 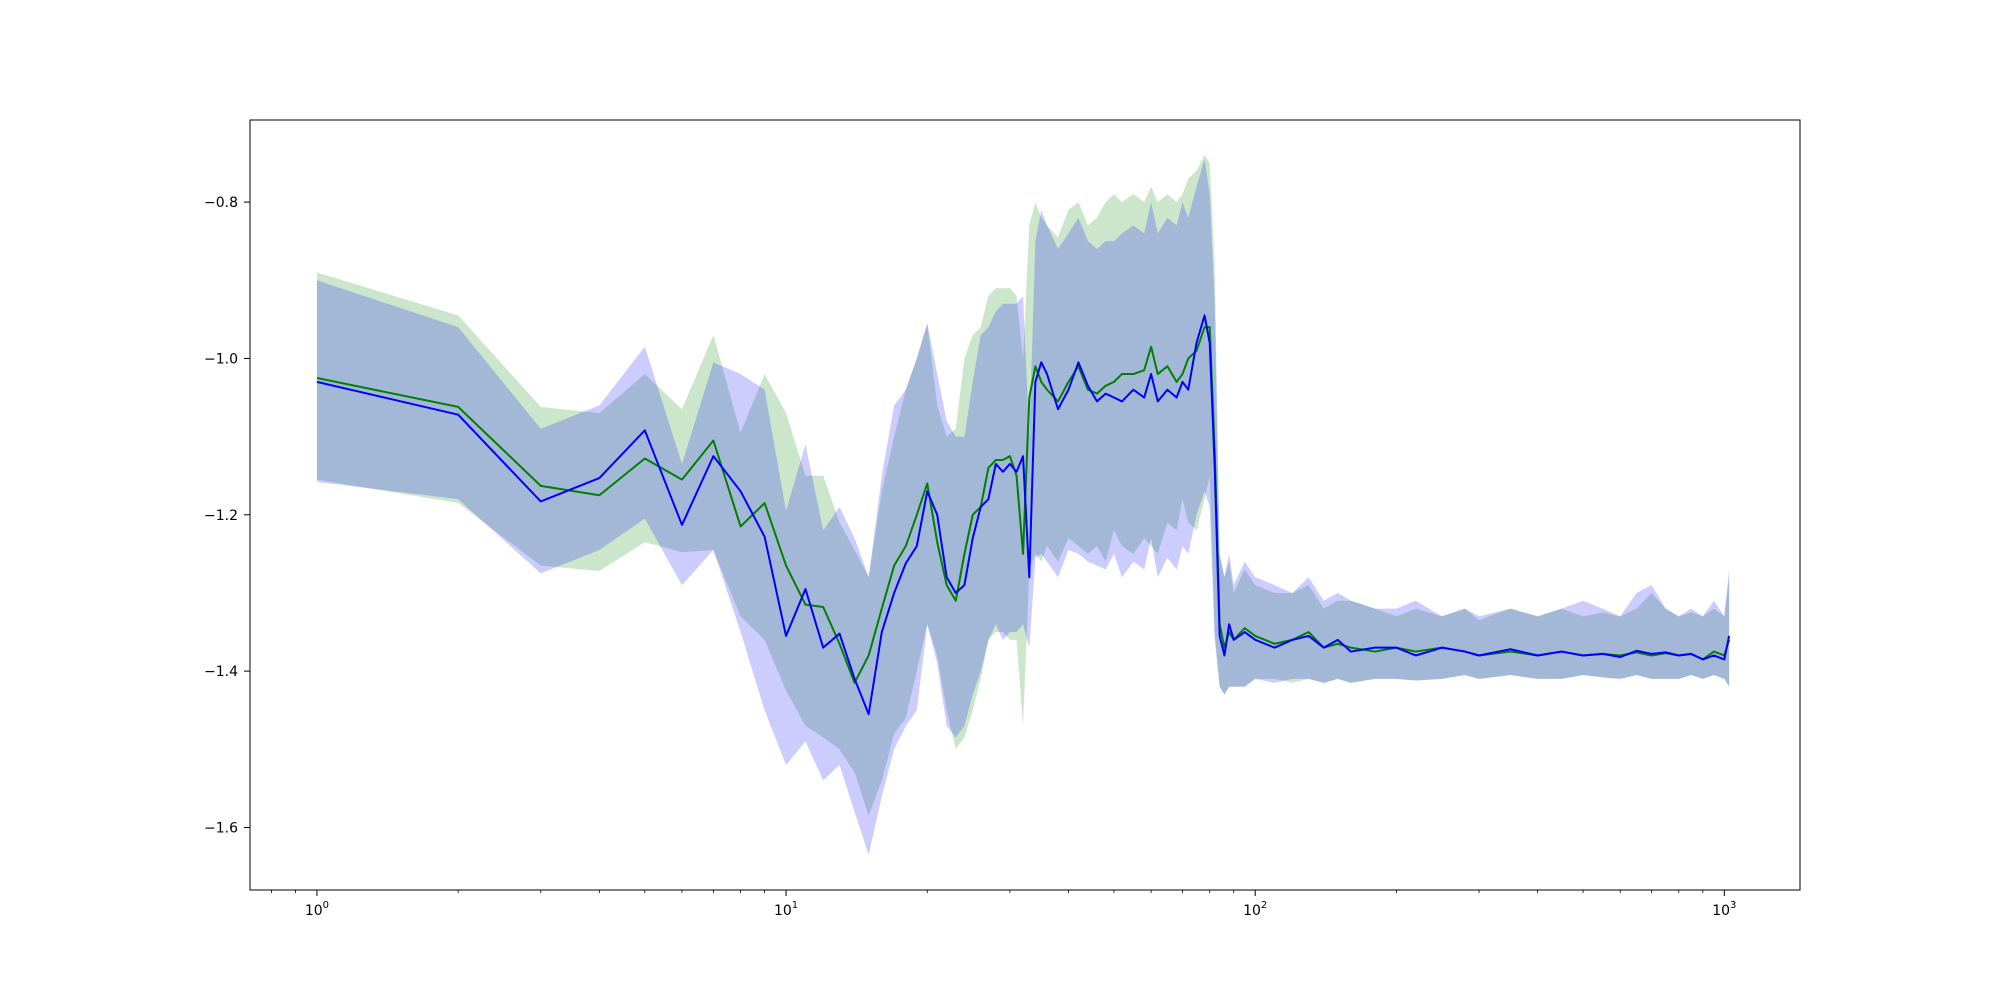 I want to click on y-tick-label: −1.0, so click(x=221, y=359).